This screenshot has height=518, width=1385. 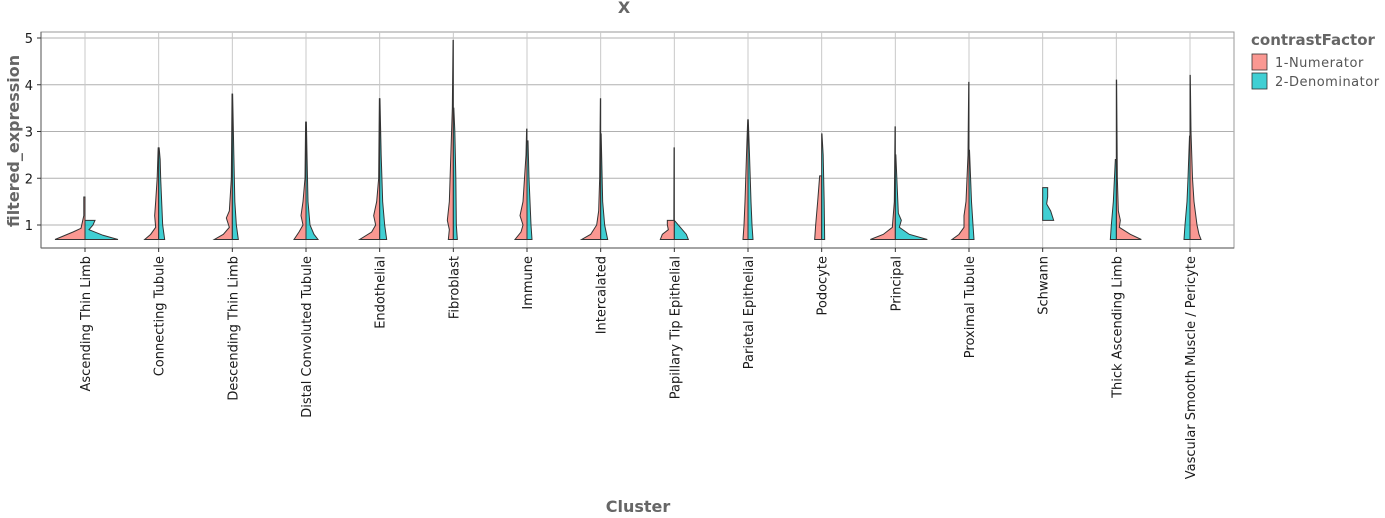 I want to click on x-tick-label: Podocyte, so click(x=823, y=285).